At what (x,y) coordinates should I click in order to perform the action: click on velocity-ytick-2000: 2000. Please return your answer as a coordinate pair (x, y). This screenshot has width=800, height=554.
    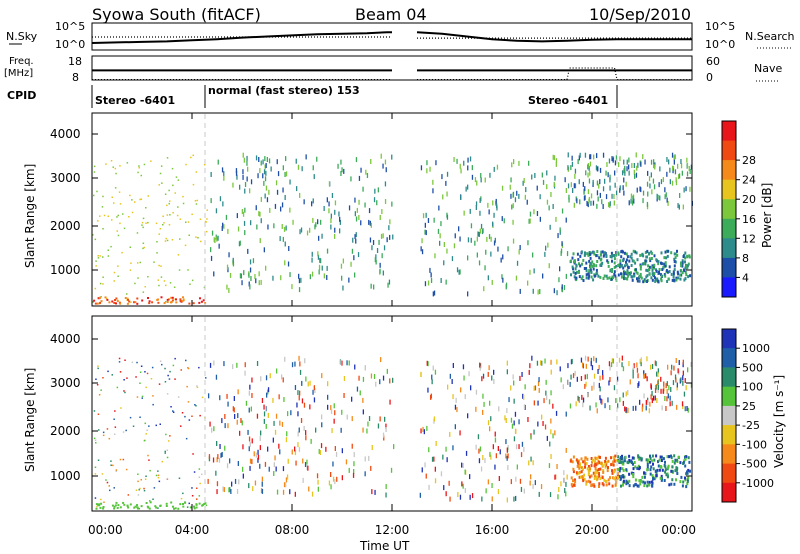
    Looking at the image, I should click on (65, 431).